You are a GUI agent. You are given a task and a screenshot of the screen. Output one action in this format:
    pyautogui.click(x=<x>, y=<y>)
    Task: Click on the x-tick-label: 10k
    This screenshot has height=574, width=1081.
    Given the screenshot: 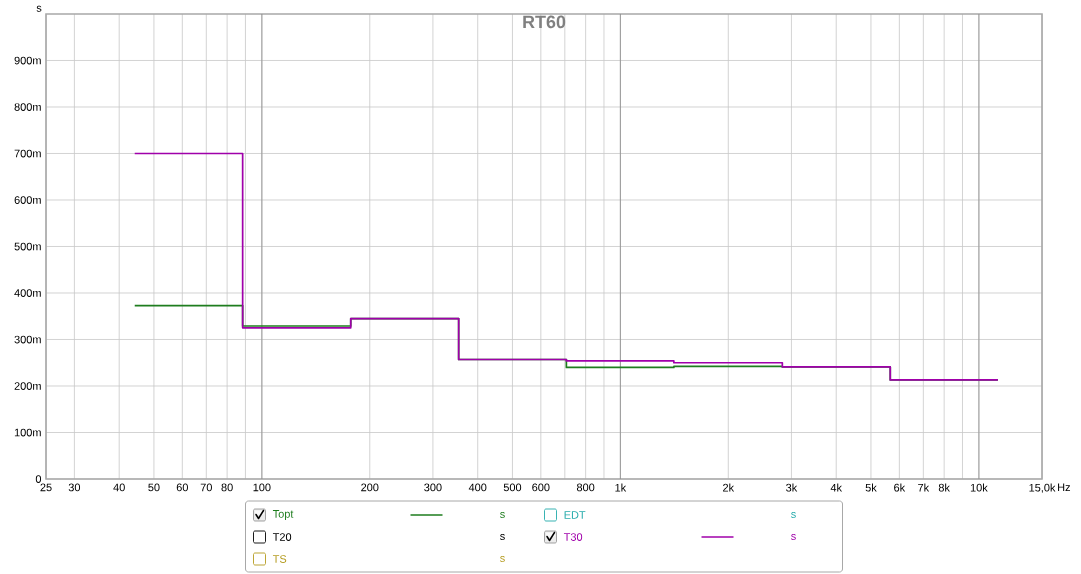 What is the action you would take?
    pyautogui.click(x=979, y=487)
    